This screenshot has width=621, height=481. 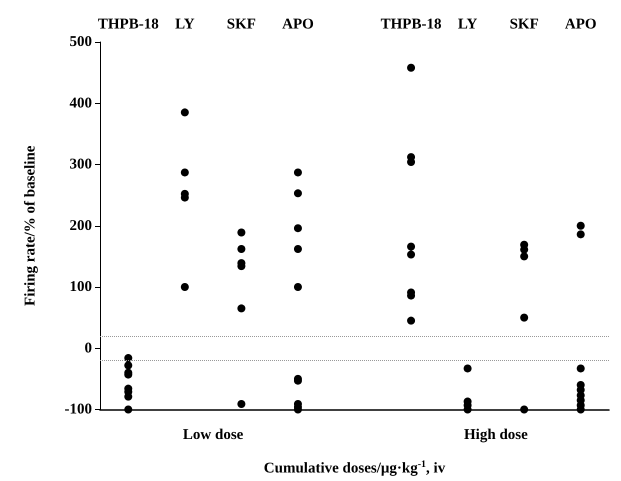 What do you see at coordinates (81, 287) in the screenshot?
I see `y-tick-label: 100` at bounding box center [81, 287].